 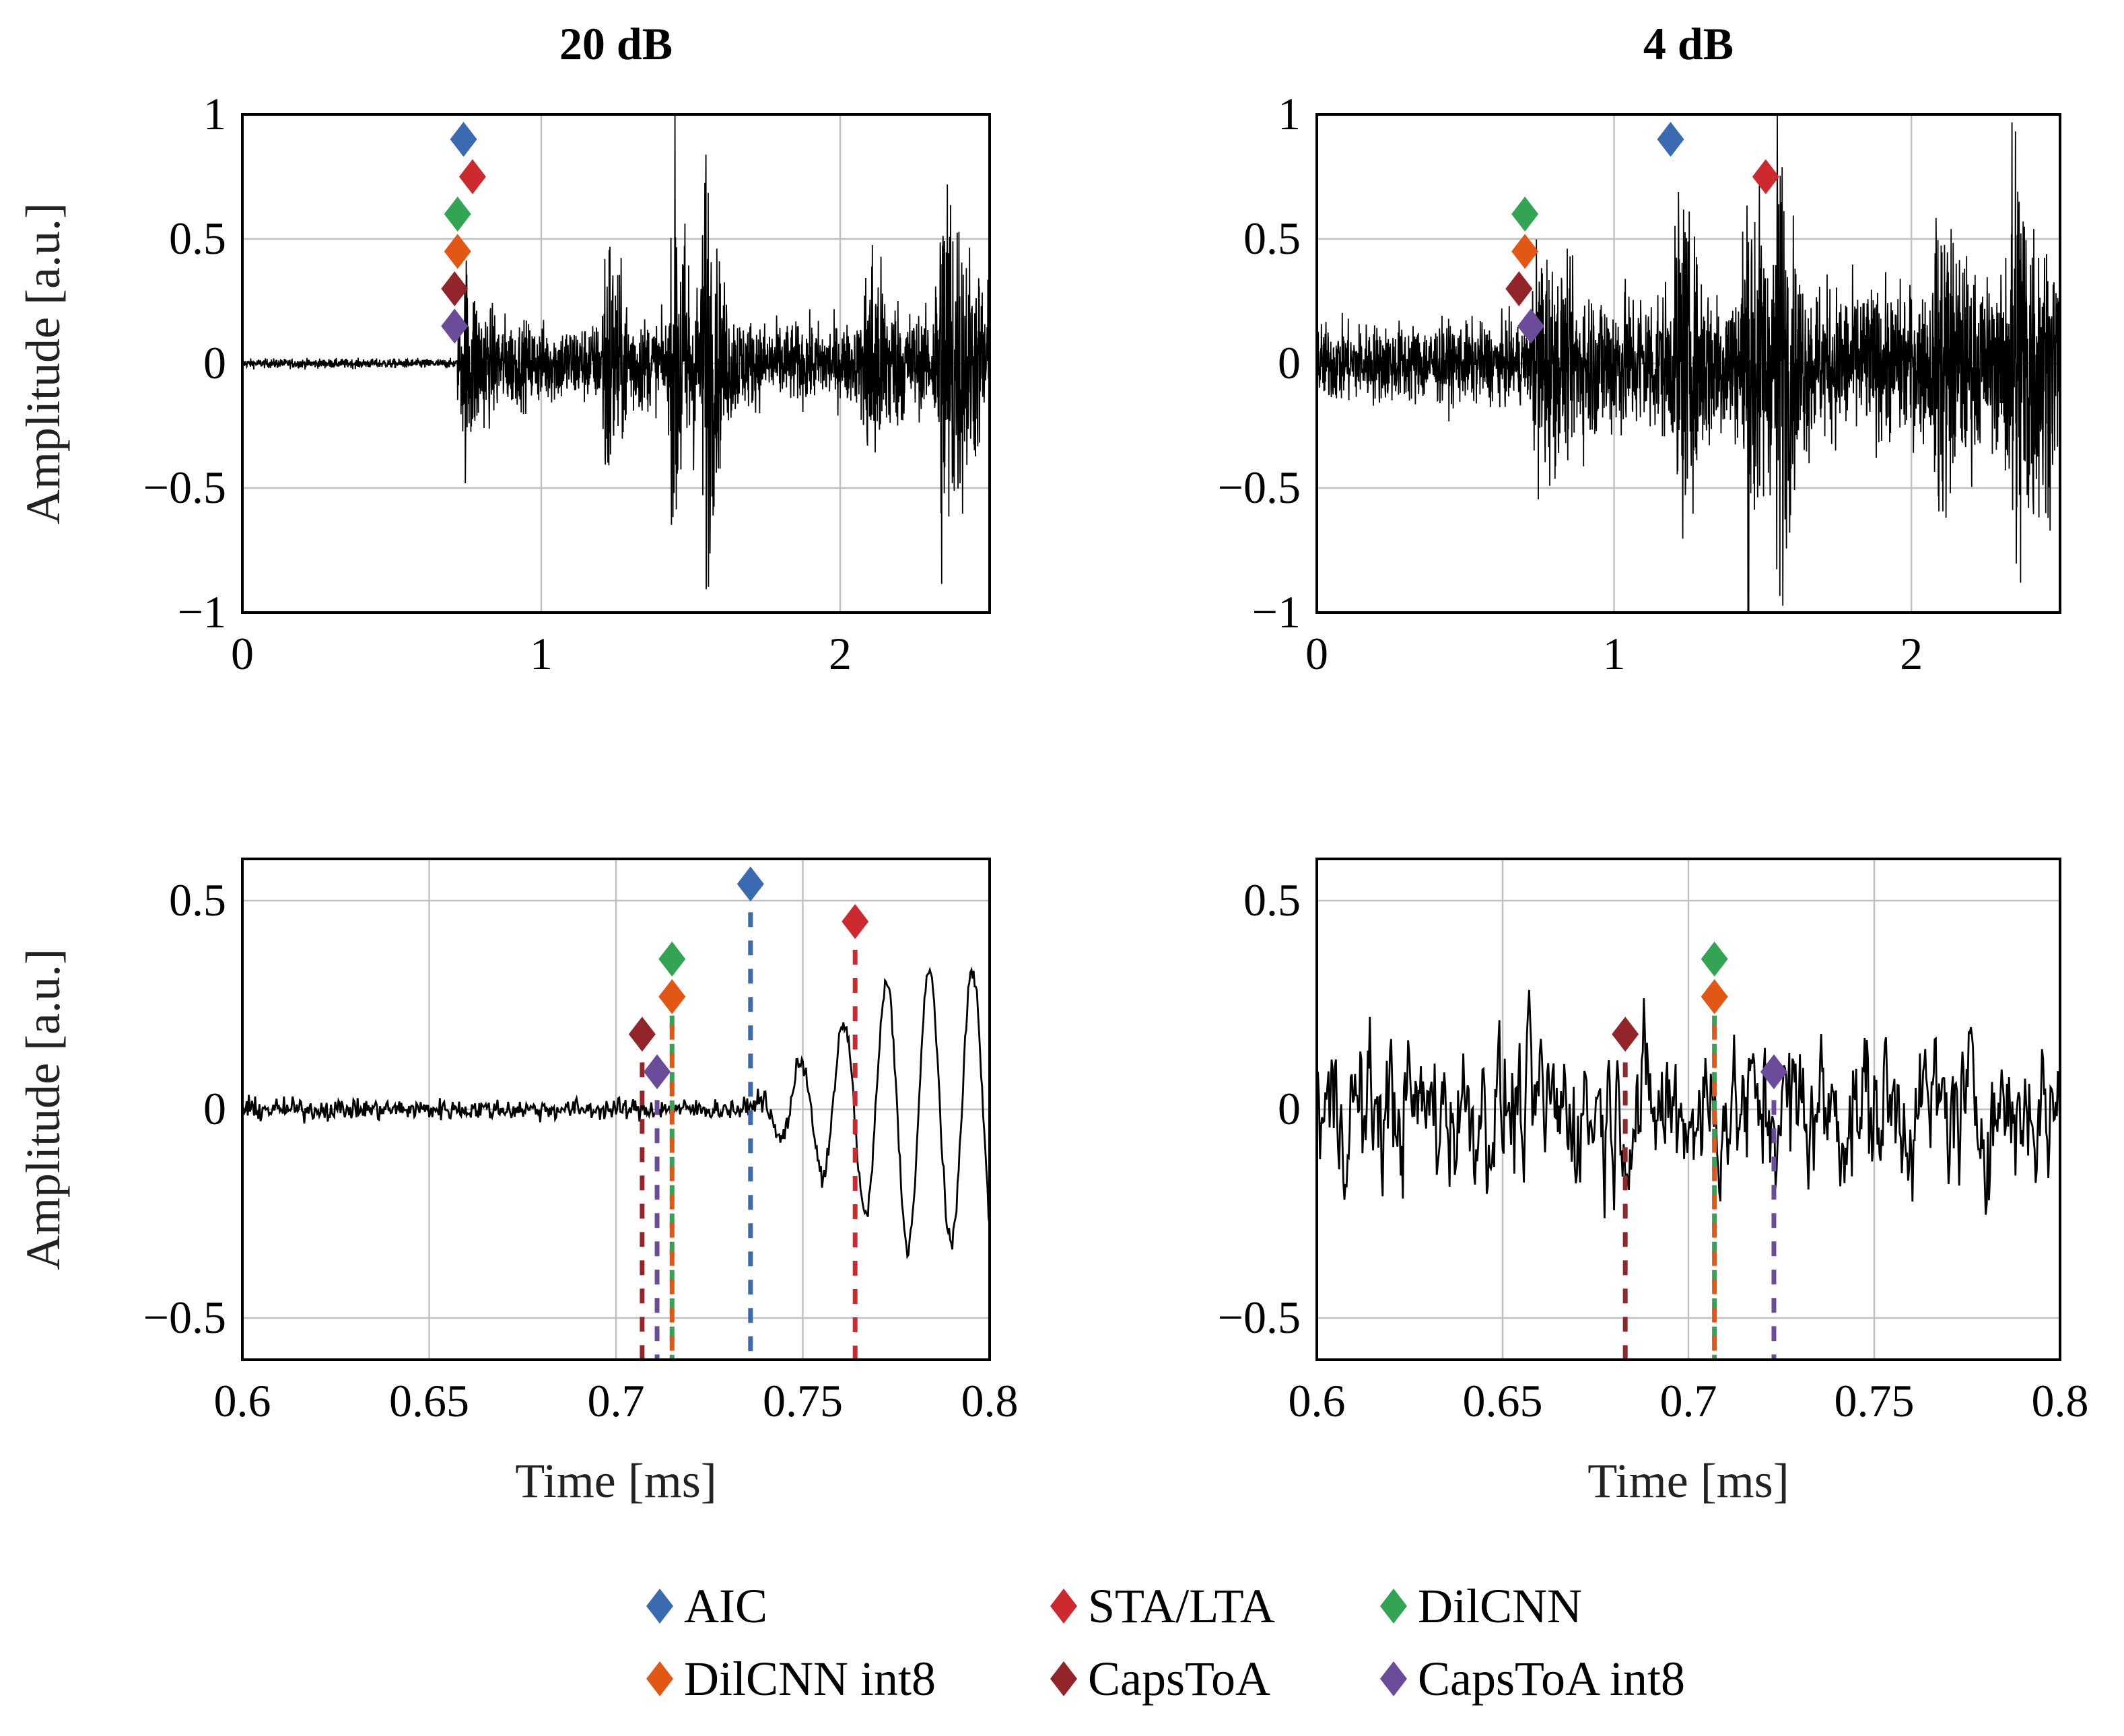 I want to click on legend-label: DilCNN int8, so click(x=810, y=1679).